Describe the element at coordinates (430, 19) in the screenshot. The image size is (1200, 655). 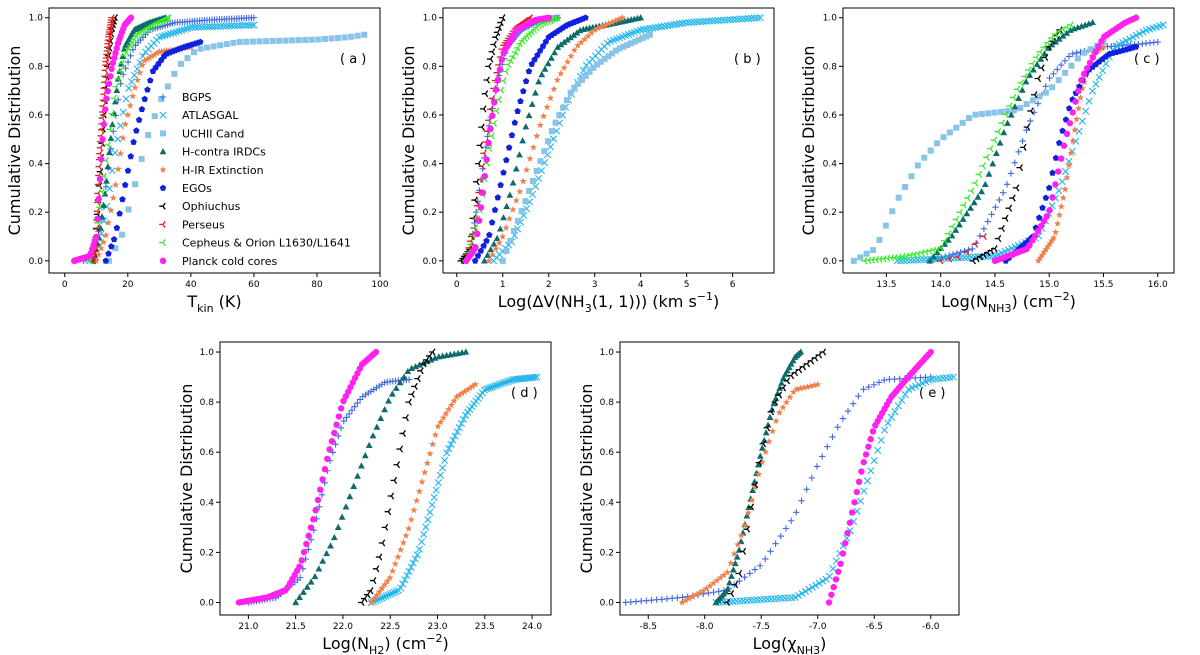
I see `y-tick-label: 1.0` at that location.